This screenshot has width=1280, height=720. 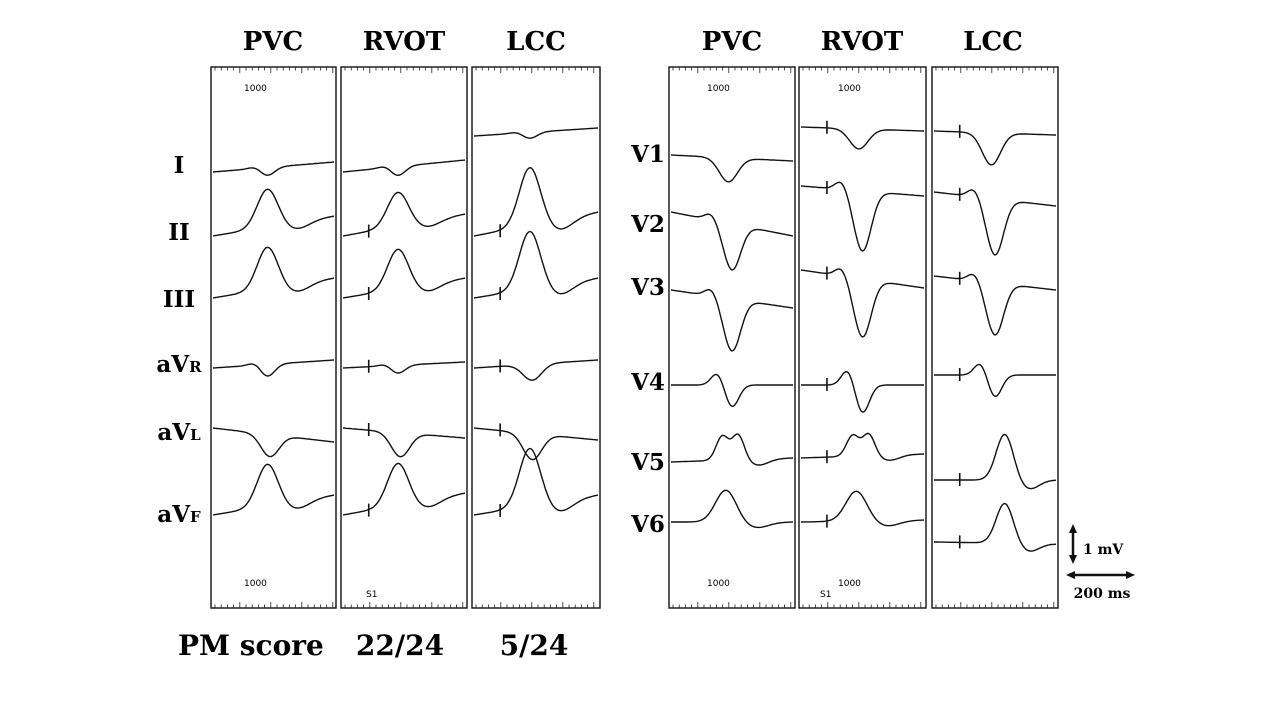 I want to click on trace-aVR-rvot, so click(x=404, y=367).